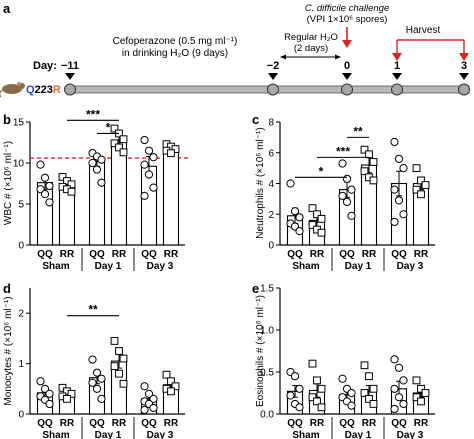  Describe the element at coordinates (267, 331) in the screenshot. I see `y-tick-label: 1.0` at that location.